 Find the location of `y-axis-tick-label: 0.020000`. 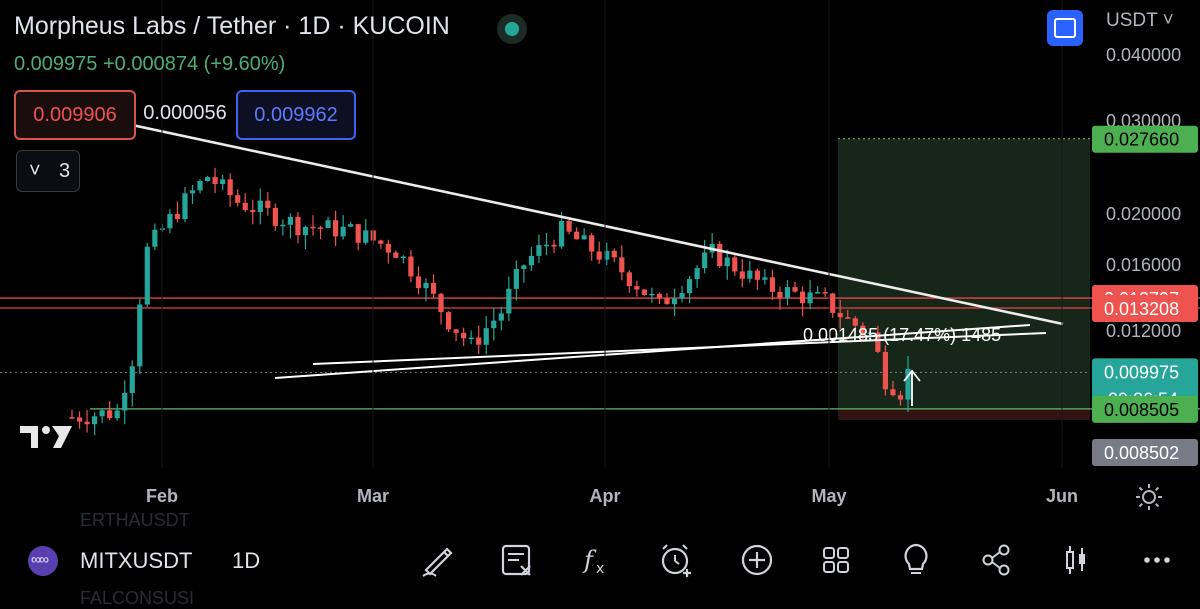

y-axis-tick-label: 0.020000 is located at coordinates (1143, 214).